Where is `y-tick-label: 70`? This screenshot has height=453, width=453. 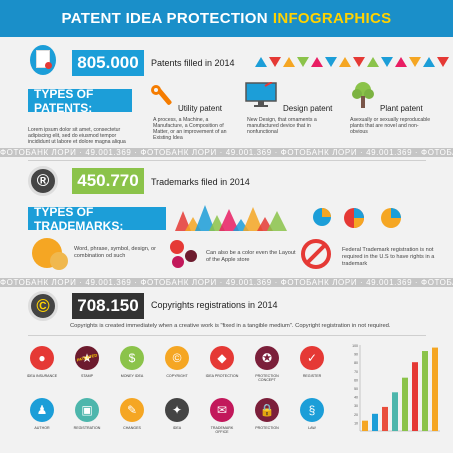 y-tick-label: 70 is located at coordinates (356, 372).